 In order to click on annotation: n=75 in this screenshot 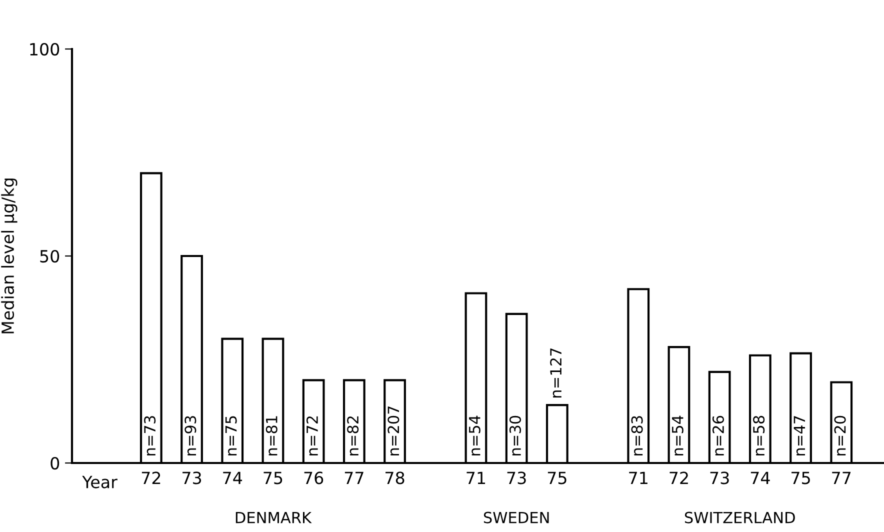, I will do `click(231, 436)`.